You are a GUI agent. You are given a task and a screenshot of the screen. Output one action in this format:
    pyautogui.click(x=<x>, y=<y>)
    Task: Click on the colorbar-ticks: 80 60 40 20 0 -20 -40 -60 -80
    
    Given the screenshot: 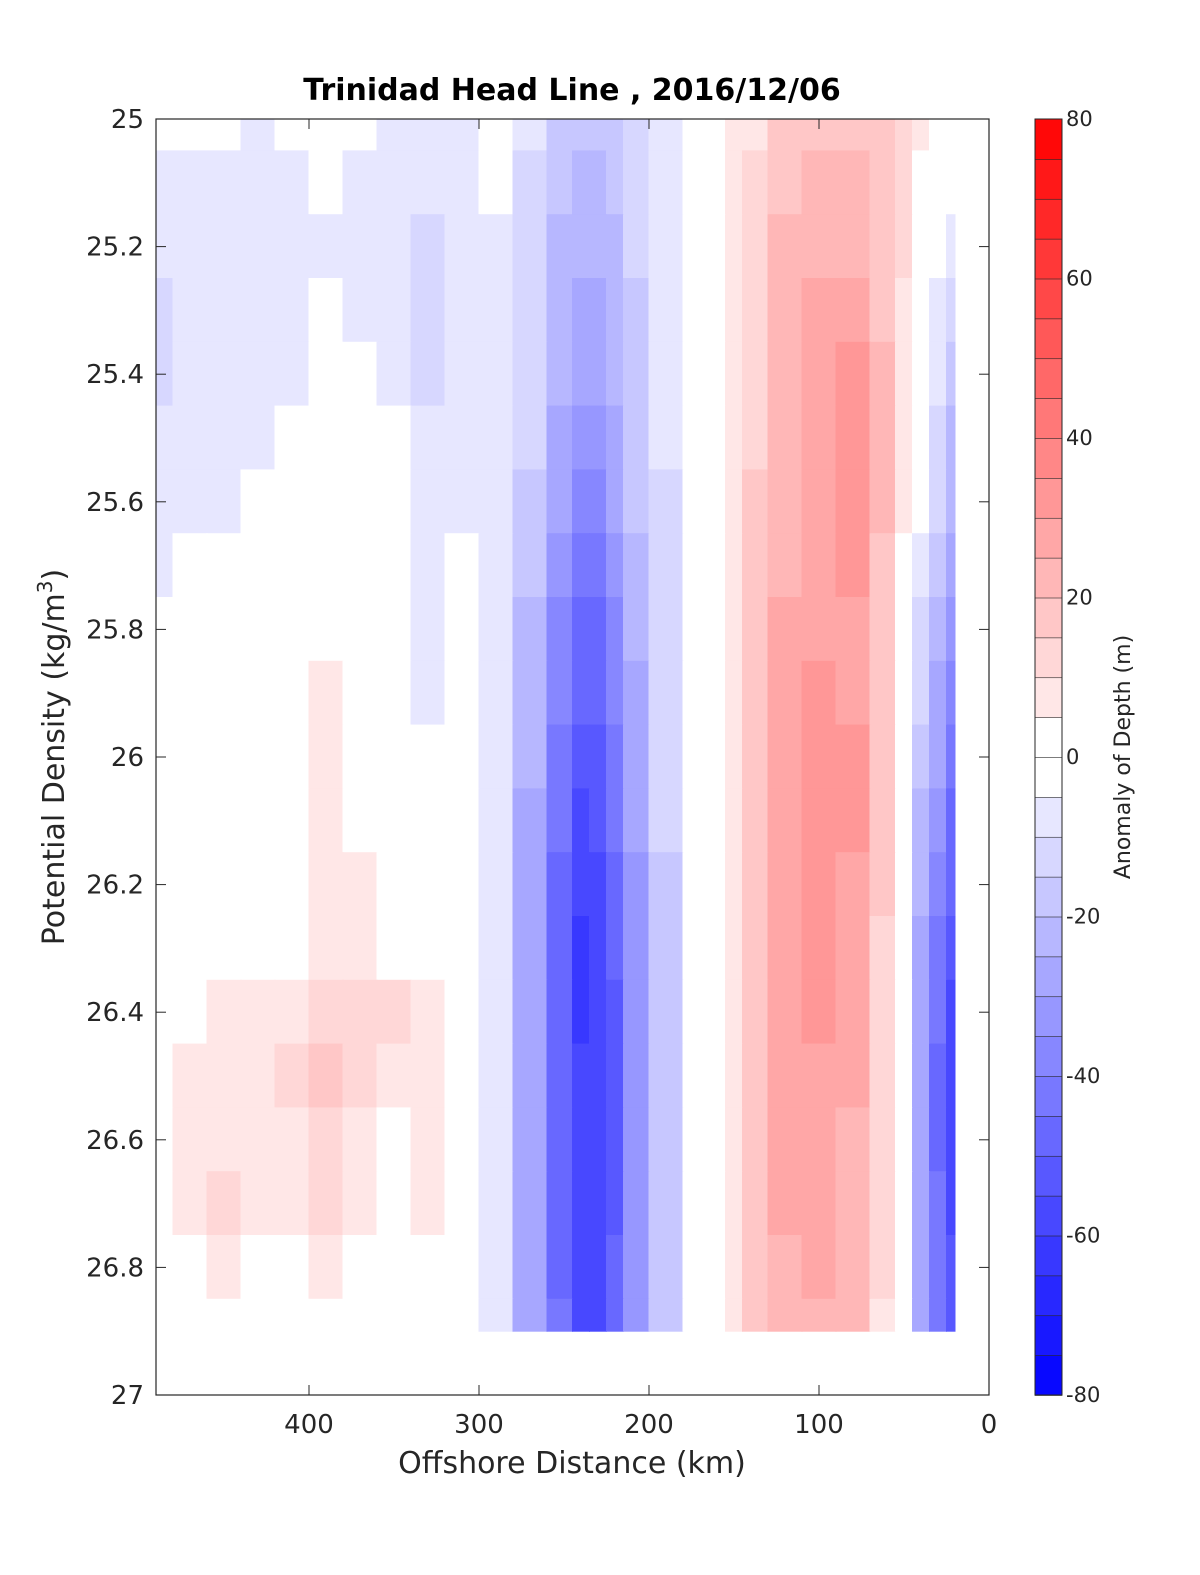 What is the action you would take?
    pyautogui.click(x=1083, y=757)
    